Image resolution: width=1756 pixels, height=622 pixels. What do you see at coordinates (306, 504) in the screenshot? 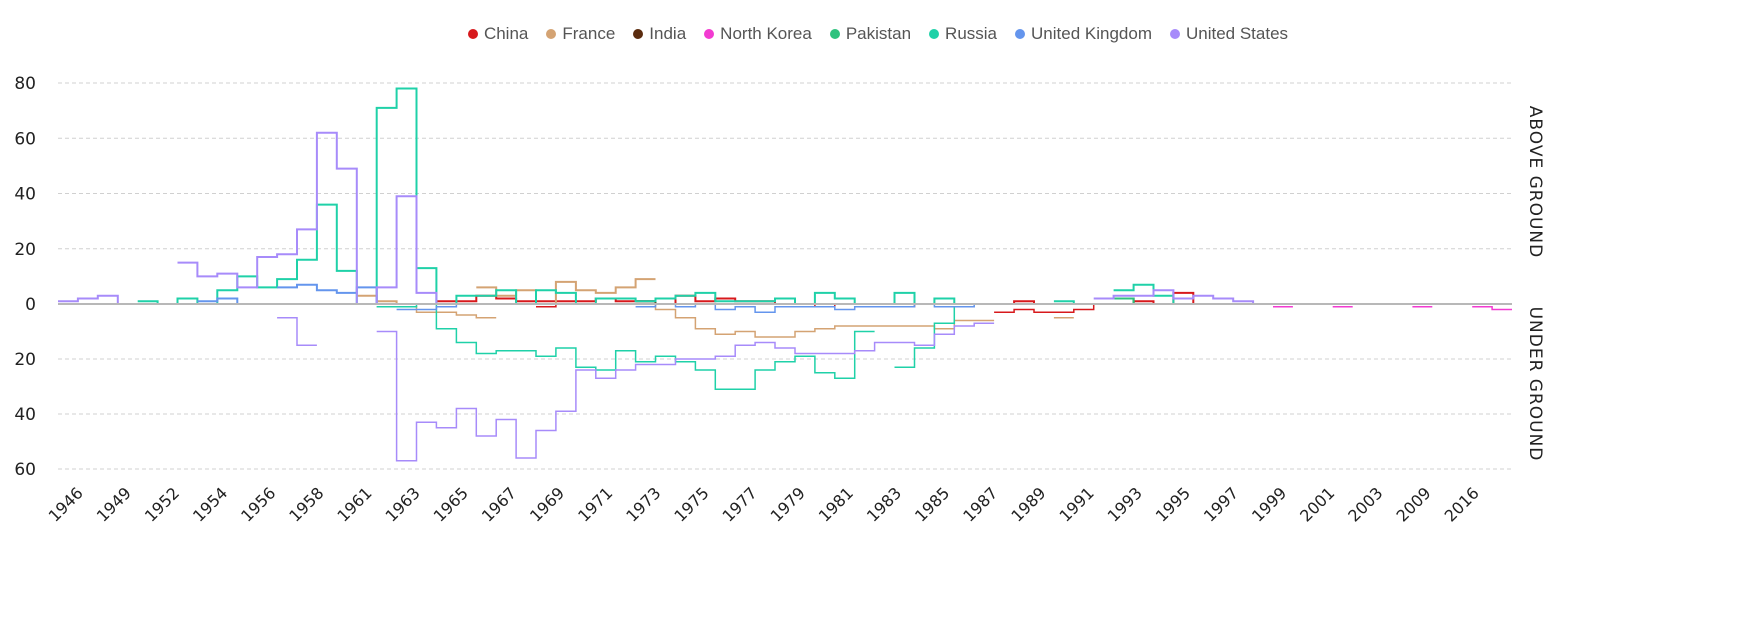
I see `x-tick-label: 1958` at bounding box center [306, 504].